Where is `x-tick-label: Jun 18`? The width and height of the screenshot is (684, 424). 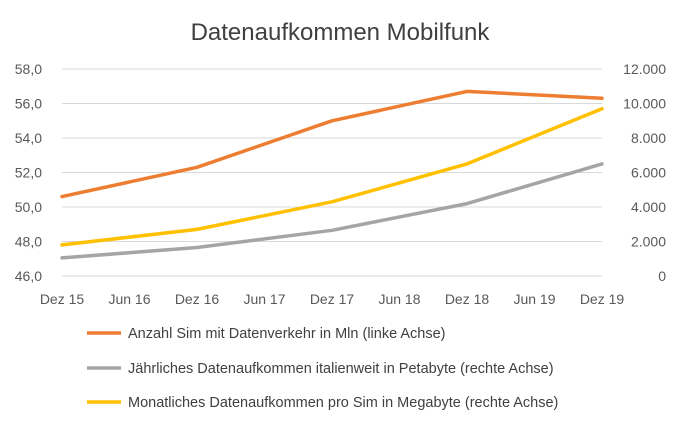 x-tick-label: Jun 18 is located at coordinates (399, 299).